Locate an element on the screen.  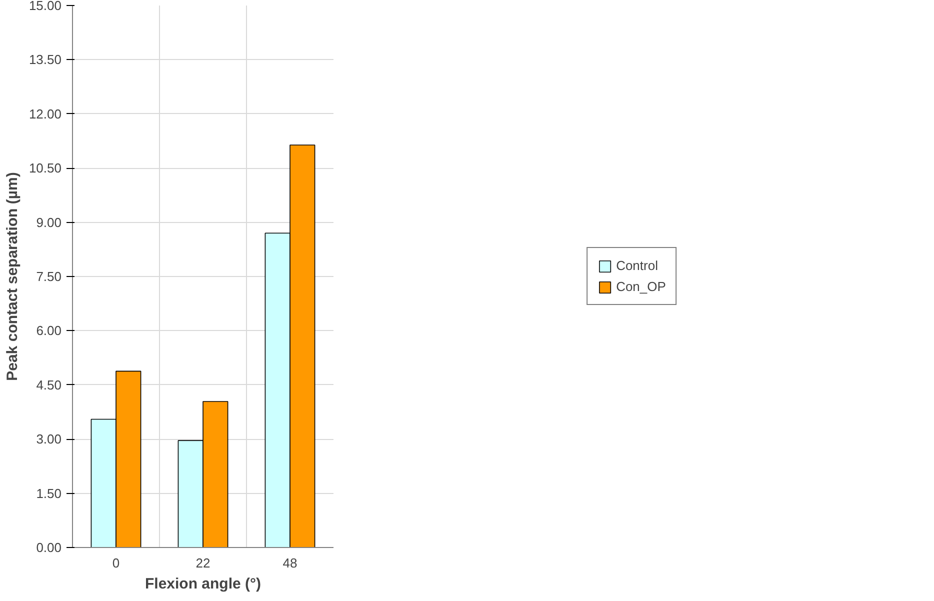
x-tick-label: 48 is located at coordinates (290, 563).